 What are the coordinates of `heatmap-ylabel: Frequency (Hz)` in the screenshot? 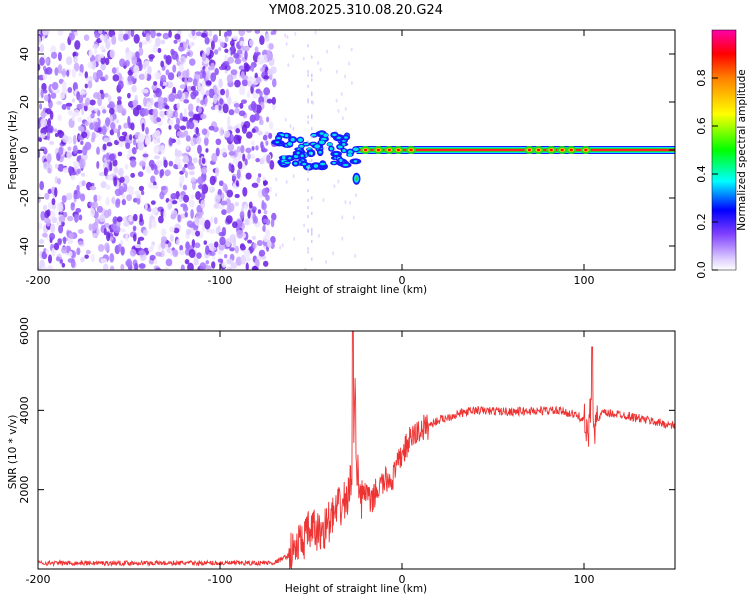 It's located at (13, 149).